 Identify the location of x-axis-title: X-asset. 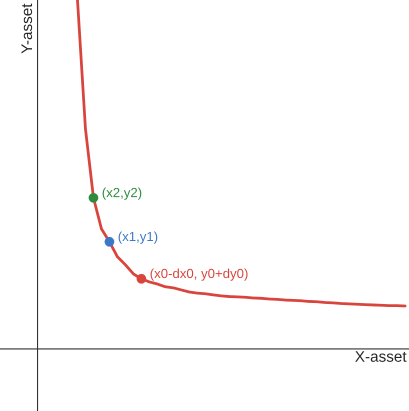
(380, 356).